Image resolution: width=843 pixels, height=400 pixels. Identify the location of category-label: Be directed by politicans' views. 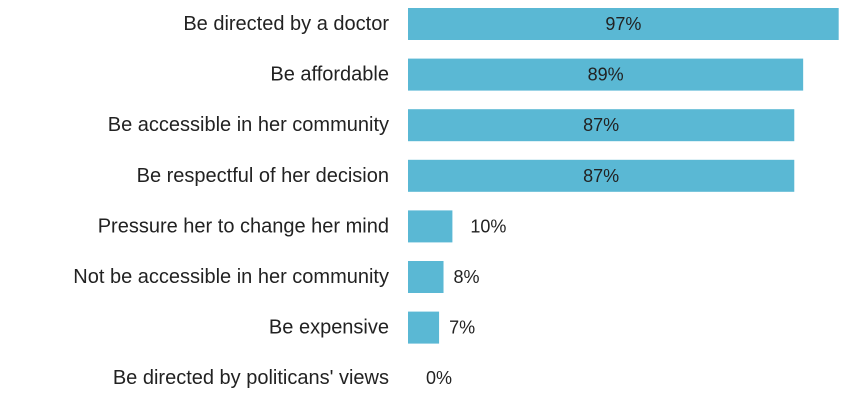
(251, 378).